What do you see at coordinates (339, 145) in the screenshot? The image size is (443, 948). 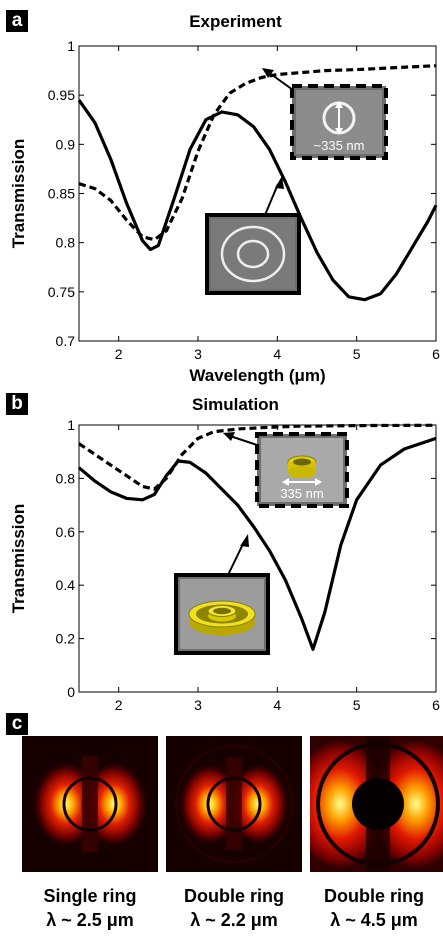 I see `inset-scale-label: ~335 nm` at bounding box center [339, 145].